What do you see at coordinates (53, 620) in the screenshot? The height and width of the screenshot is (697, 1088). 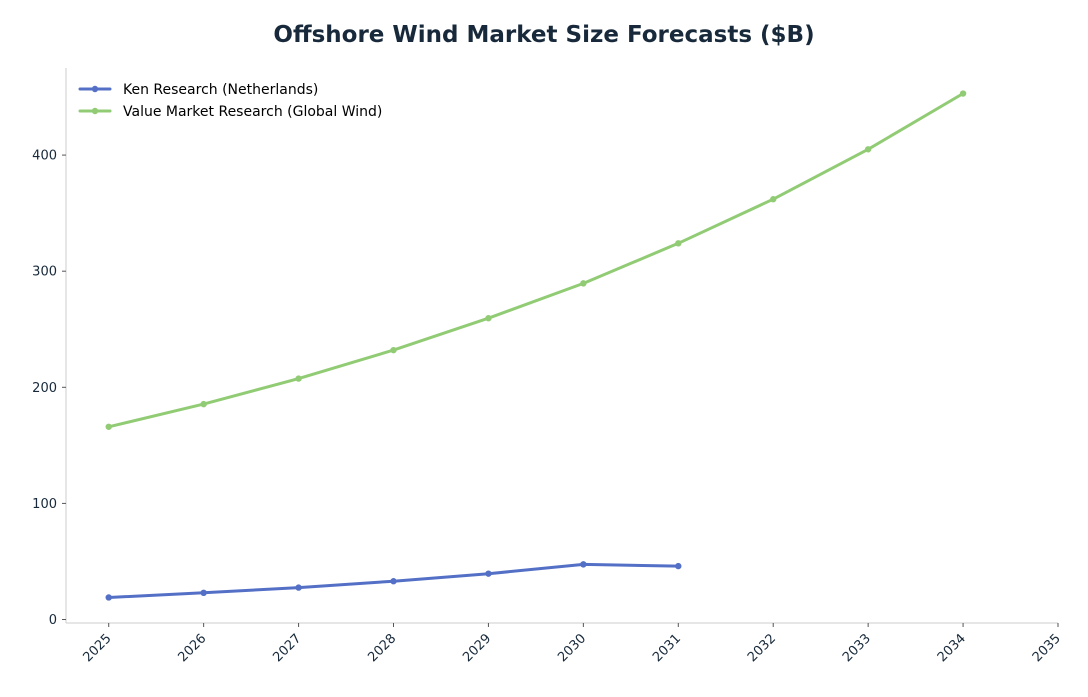 I see `y-tick-label: 0` at bounding box center [53, 620].